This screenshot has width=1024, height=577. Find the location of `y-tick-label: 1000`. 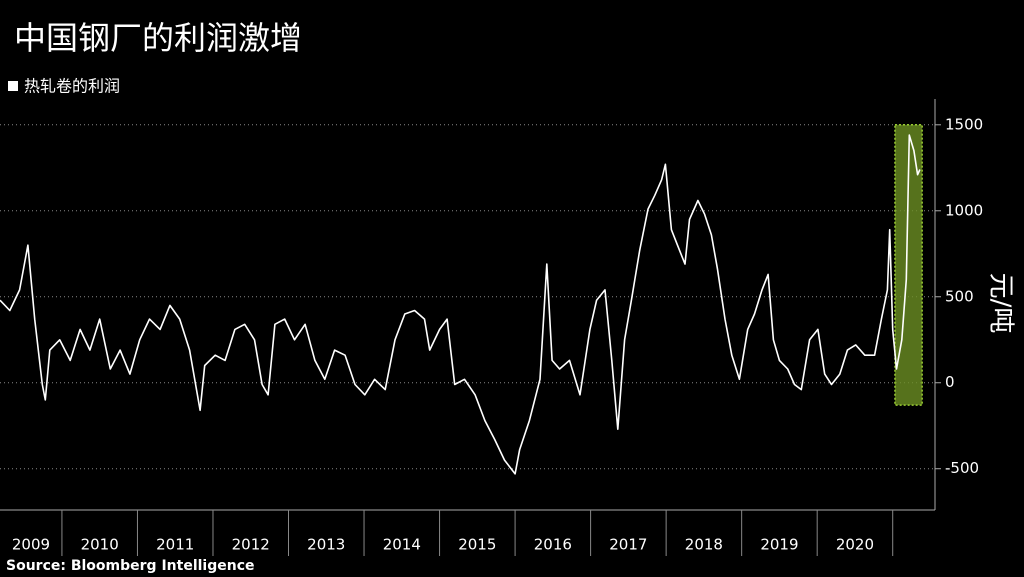

y-tick-label: 1000 is located at coordinates (964, 210).